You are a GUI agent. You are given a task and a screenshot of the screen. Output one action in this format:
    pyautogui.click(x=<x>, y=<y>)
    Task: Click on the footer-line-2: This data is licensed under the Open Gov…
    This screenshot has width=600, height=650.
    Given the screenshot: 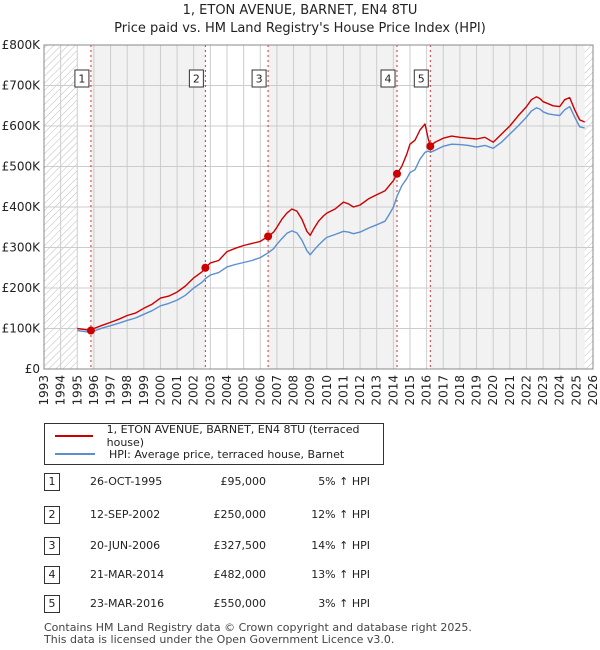 What is the action you would take?
    pyautogui.click(x=219, y=639)
    